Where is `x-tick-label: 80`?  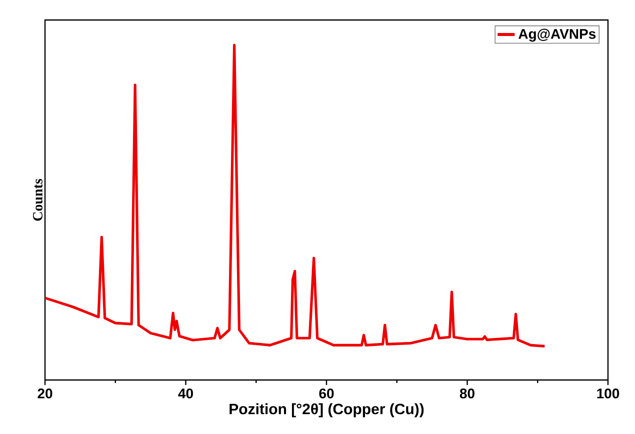 x-tick-label: 80 is located at coordinates (467, 393).